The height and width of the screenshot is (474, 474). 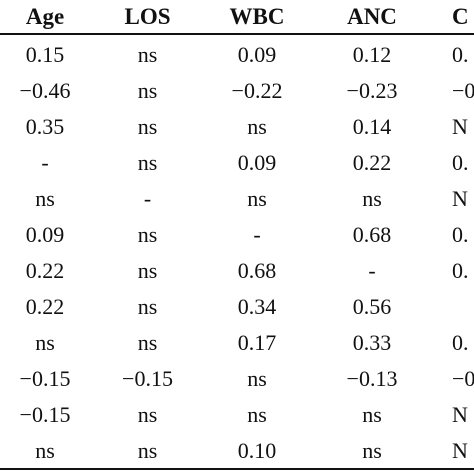 What do you see at coordinates (237, 469) in the screenshot?
I see `bottom-rule` at bounding box center [237, 469].